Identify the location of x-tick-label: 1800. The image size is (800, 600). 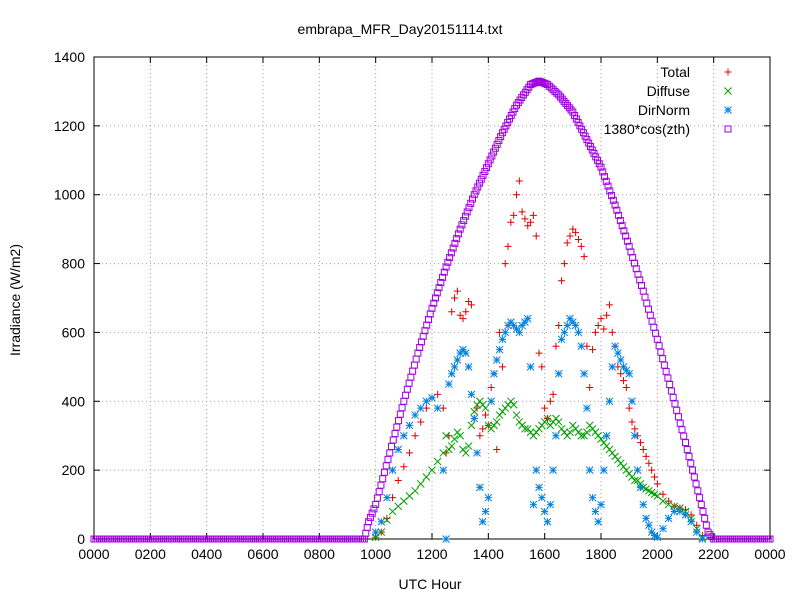
(600, 554).